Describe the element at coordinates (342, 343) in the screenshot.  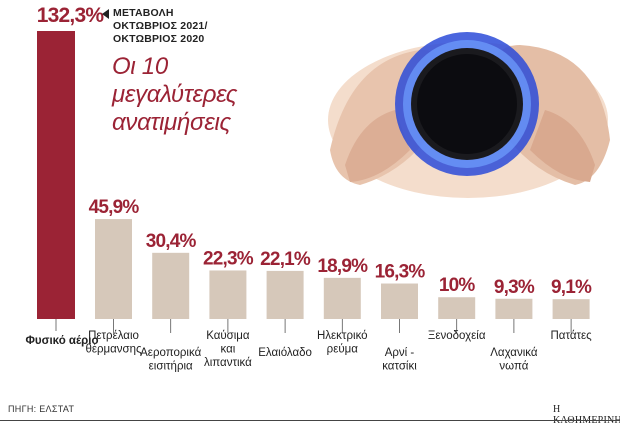
I see `category-label-6: Ηλεκτρικό ρεύμα` at that location.